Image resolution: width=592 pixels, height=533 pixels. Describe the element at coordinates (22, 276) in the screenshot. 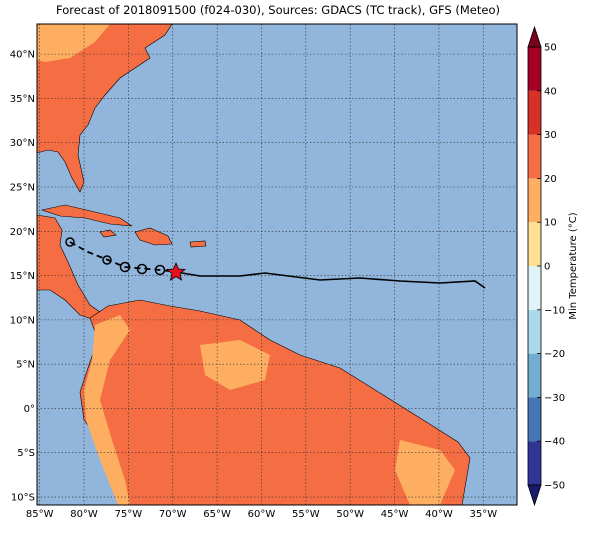

I see `lat-label: 15°N` at that location.